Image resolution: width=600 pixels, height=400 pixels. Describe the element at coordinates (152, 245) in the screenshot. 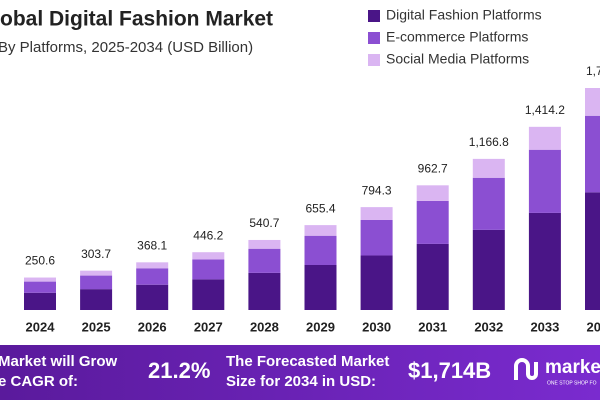

I see `total-label: 368.1` at that location.